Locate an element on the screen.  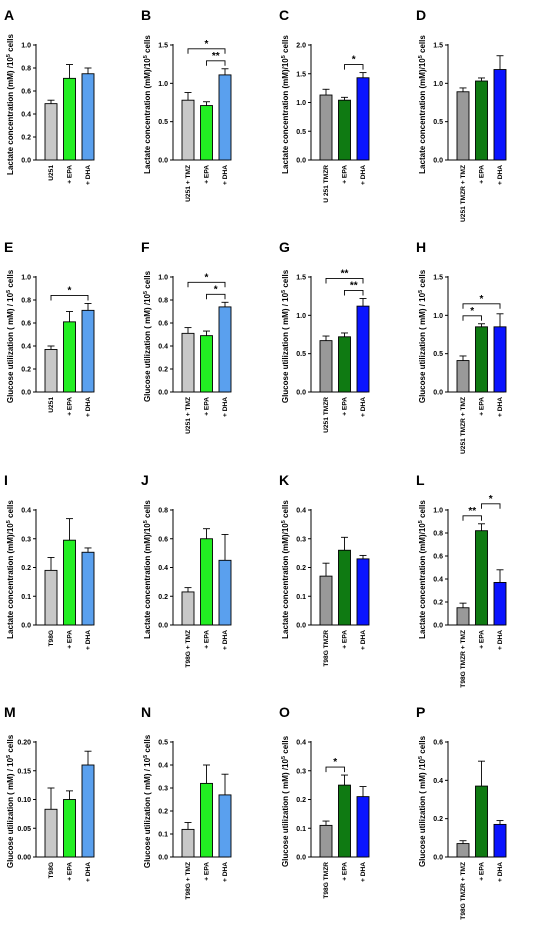
category-label: T98G TMZR is located at coordinates (326, 880).